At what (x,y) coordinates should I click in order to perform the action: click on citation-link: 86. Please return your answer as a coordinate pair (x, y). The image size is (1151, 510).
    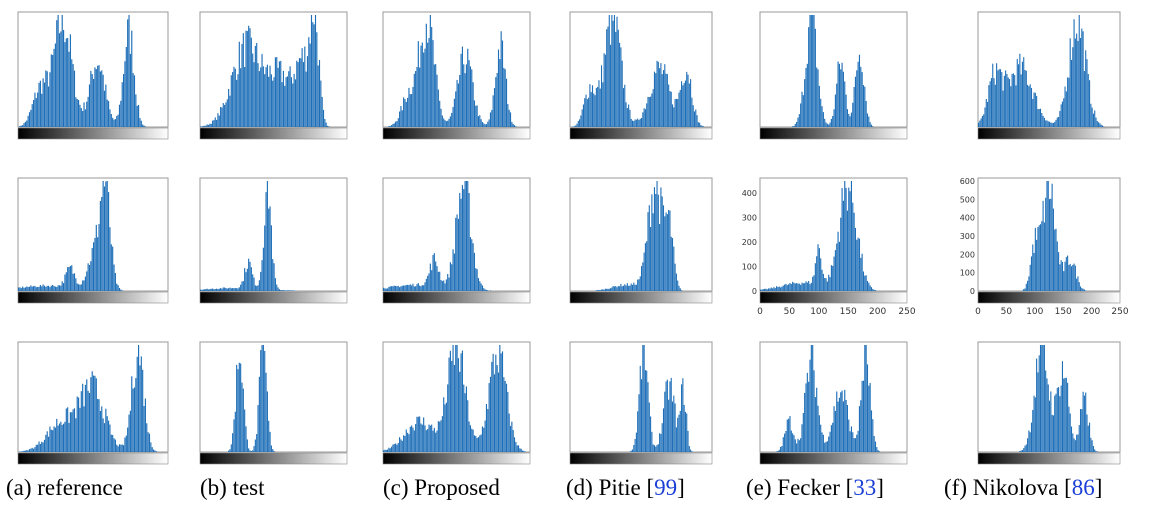
    Looking at the image, I should click on (1083, 487).